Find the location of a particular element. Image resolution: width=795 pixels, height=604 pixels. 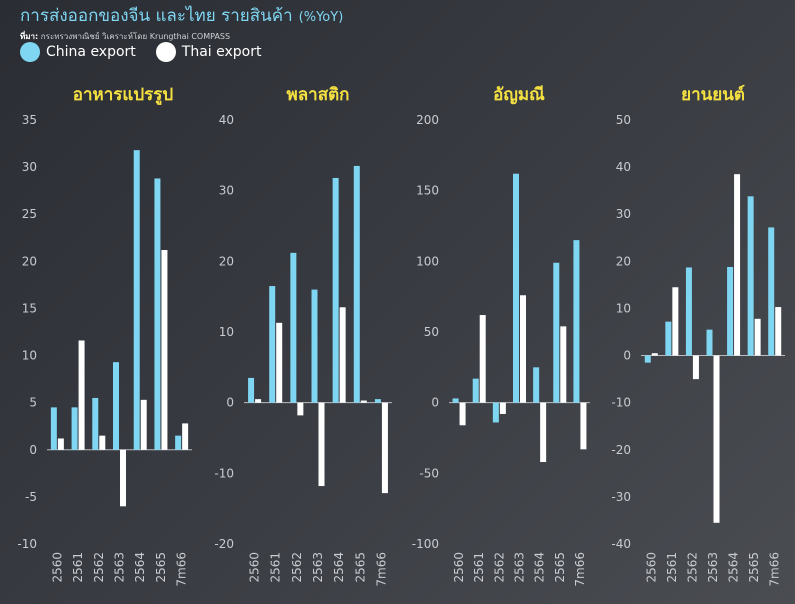

y-tick-label: 25 is located at coordinates (29, 214).